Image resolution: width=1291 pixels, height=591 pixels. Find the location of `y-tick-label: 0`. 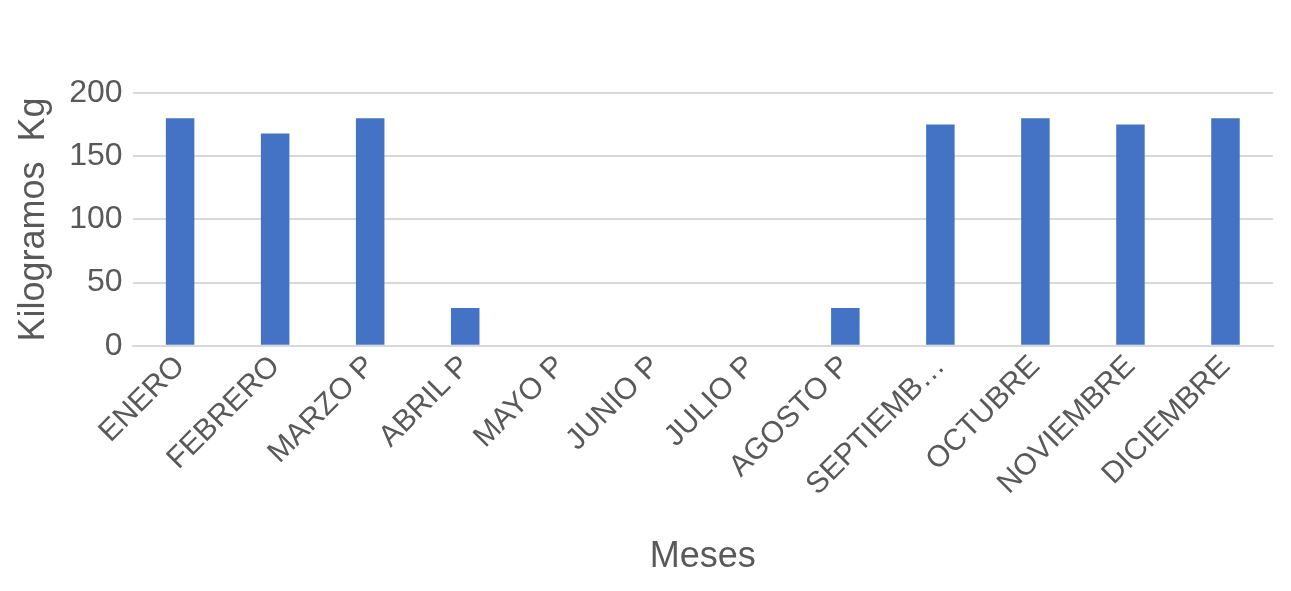

y-tick-label: 0 is located at coordinates (113, 343).